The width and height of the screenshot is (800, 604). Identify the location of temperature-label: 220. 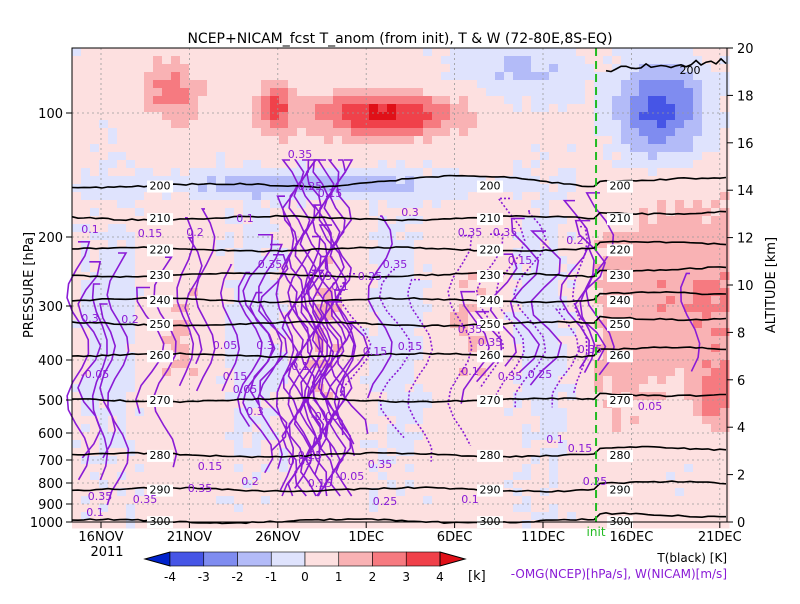
(620, 249).